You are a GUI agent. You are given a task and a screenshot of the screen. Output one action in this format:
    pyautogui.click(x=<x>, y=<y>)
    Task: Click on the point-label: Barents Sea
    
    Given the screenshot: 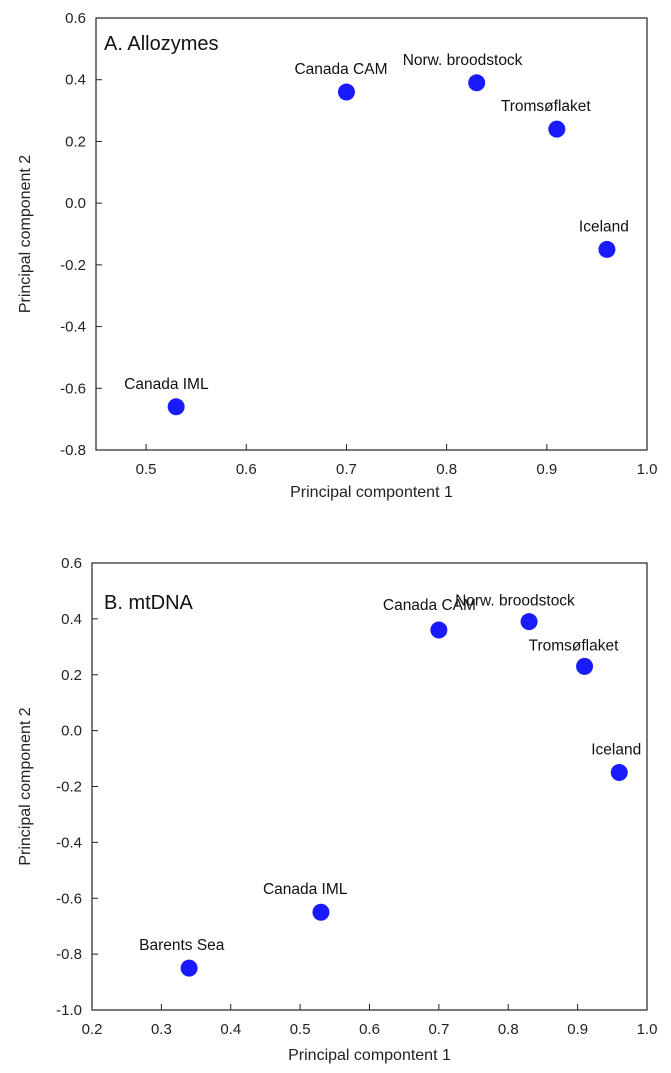 What is the action you would take?
    pyautogui.click(x=182, y=945)
    